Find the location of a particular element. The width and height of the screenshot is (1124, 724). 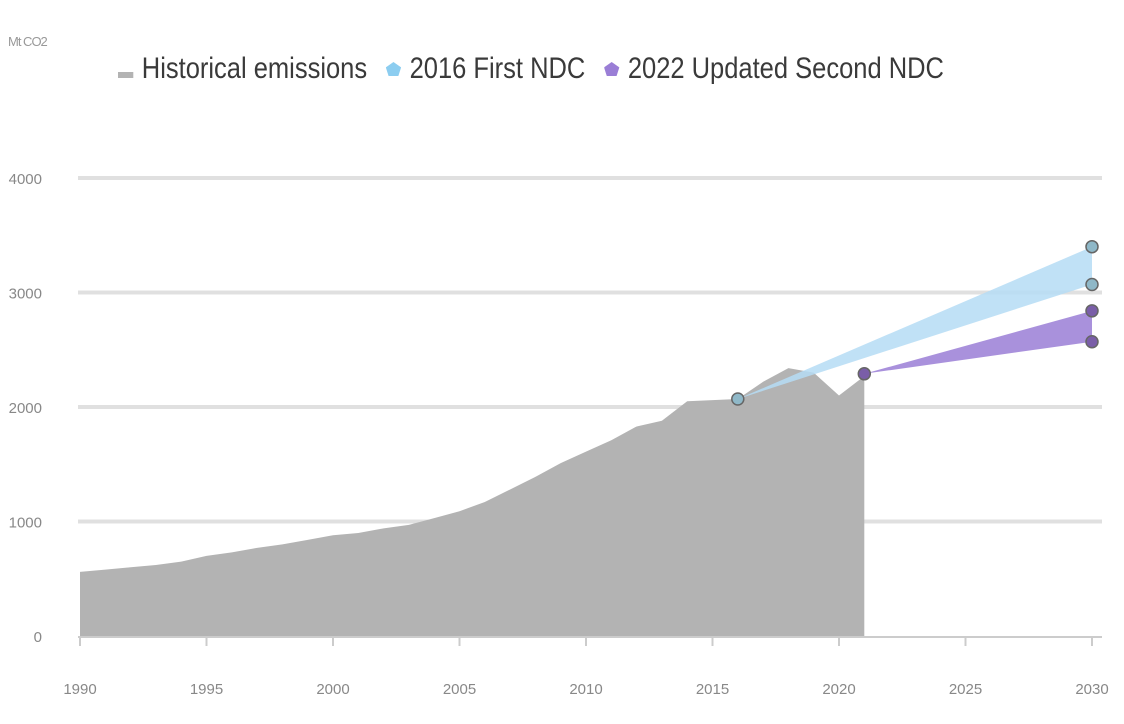

x-tick-label: 2010 is located at coordinates (585, 689).